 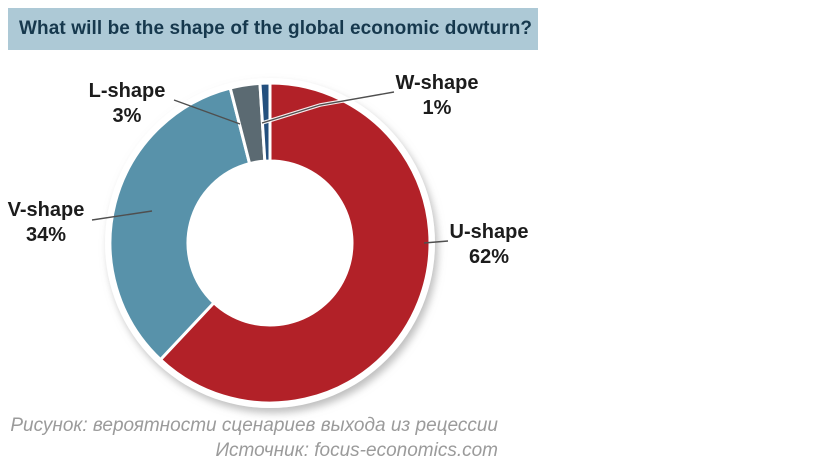 What do you see at coordinates (180, 224) in the screenshot?
I see `donut-slice-v-shape` at bounding box center [180, 224].